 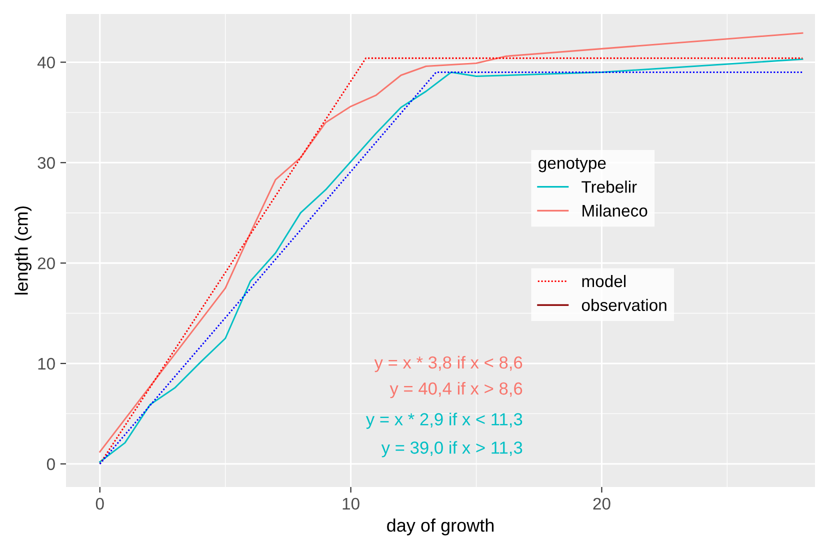 What do you see at coordinates (604, 281) in the screenshot?
I see `legend-label: model` at bounding box center [604, 281].